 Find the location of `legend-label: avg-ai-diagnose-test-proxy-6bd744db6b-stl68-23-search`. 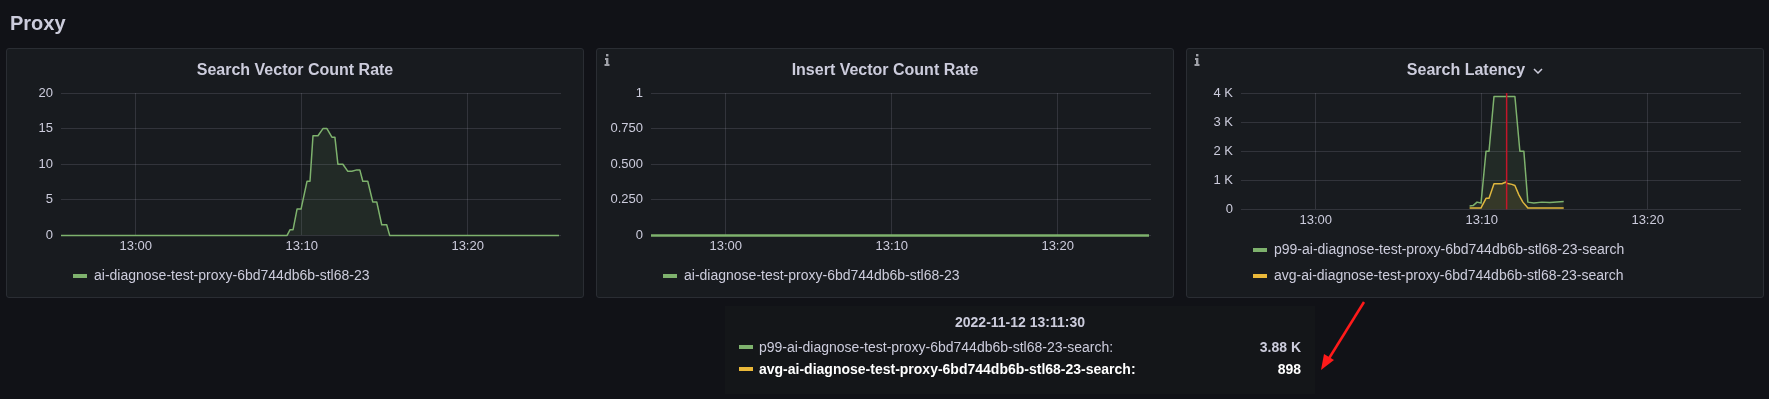

legend-label: avg-ai-diagnose-test-proxy-6bd744db6b-stl68-23-search is located at coordinates (1449, 274).